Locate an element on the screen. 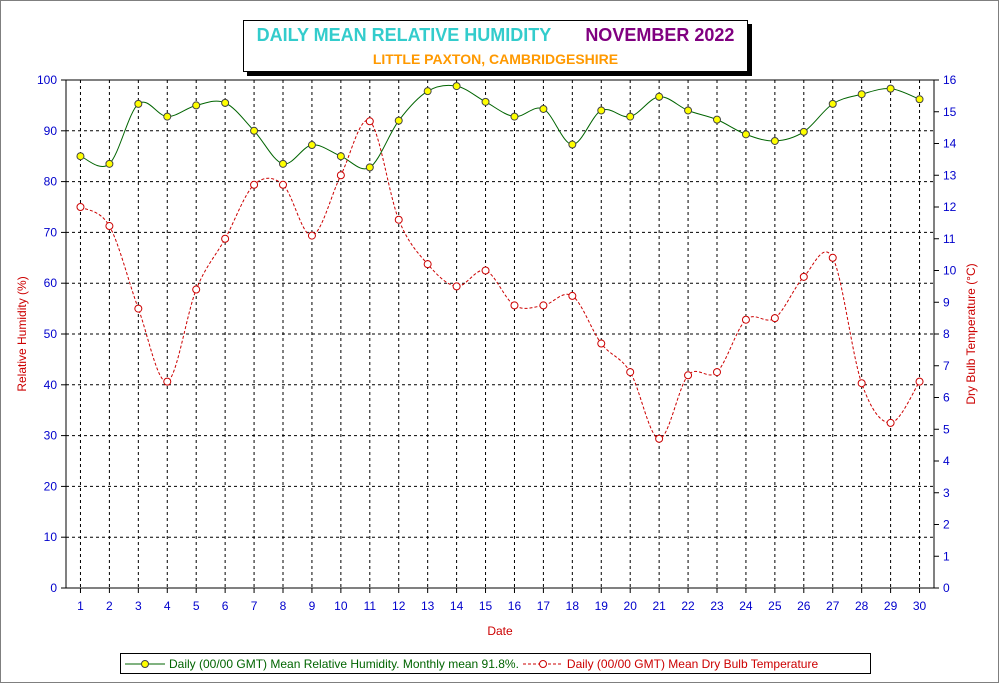  y-axis-label: Relative Humidity (%) is located at coordinates (22, 333).